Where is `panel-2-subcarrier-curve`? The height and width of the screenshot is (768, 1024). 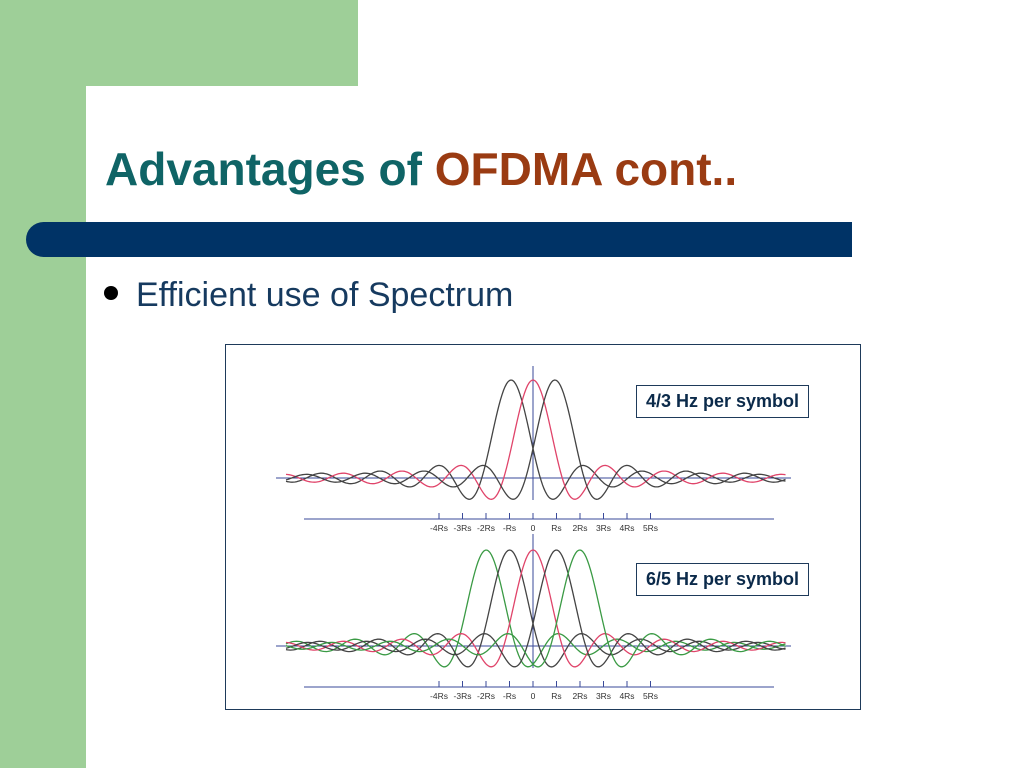 panel-2-subcarrier-curve is located at coordinates (535, 608).